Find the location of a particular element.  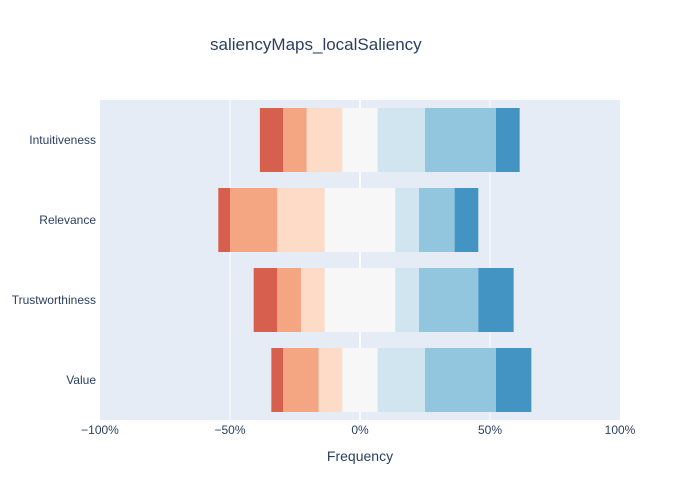

y-tick-label: Relevance is located at coordinates (67, 220).